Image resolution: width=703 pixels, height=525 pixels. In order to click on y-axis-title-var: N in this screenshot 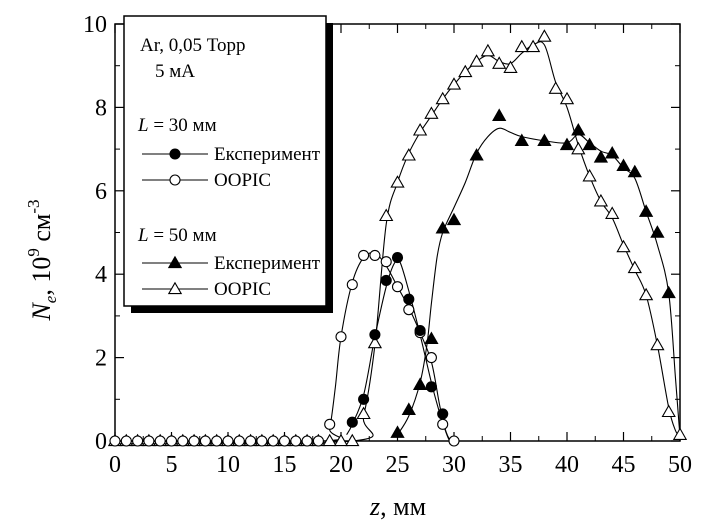, I will do `click(41, 312)`.